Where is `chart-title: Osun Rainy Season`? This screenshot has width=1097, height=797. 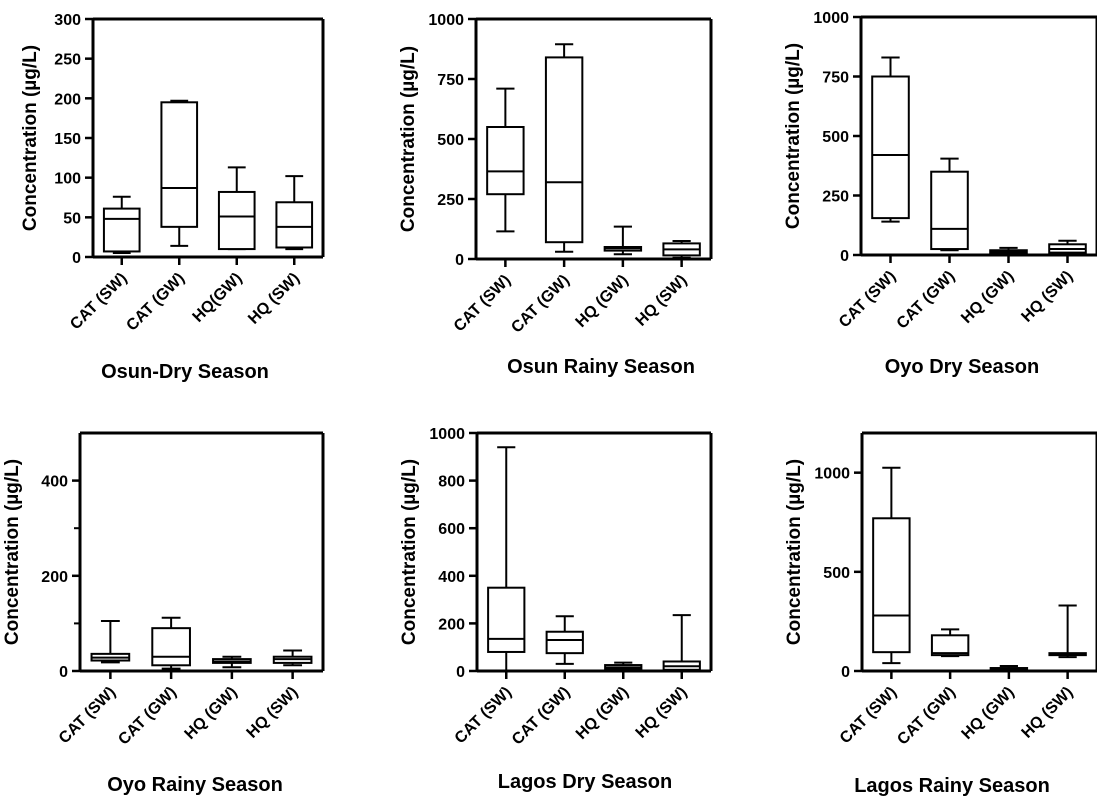
chart-title: Osun Rainy Season is located at coordinates (601, 367).